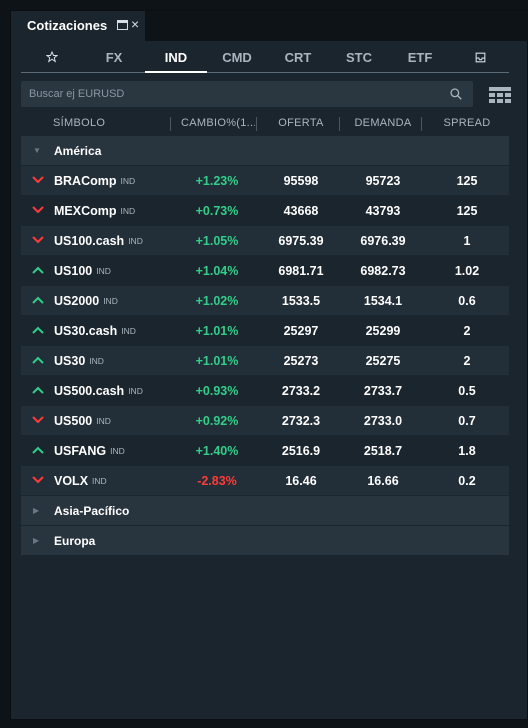 The height and width of the screenshot is (728, 528). I want to click on symbol-label: BRAComp, so click(85, 181).